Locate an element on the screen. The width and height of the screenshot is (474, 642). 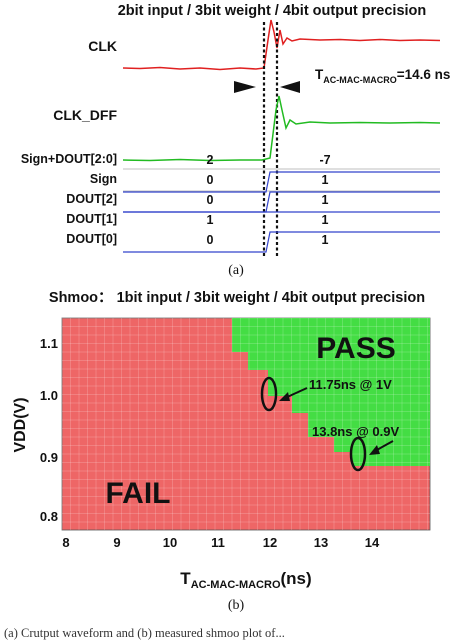
signal-label: DOUT[1] is located at coordinates (91, 219).